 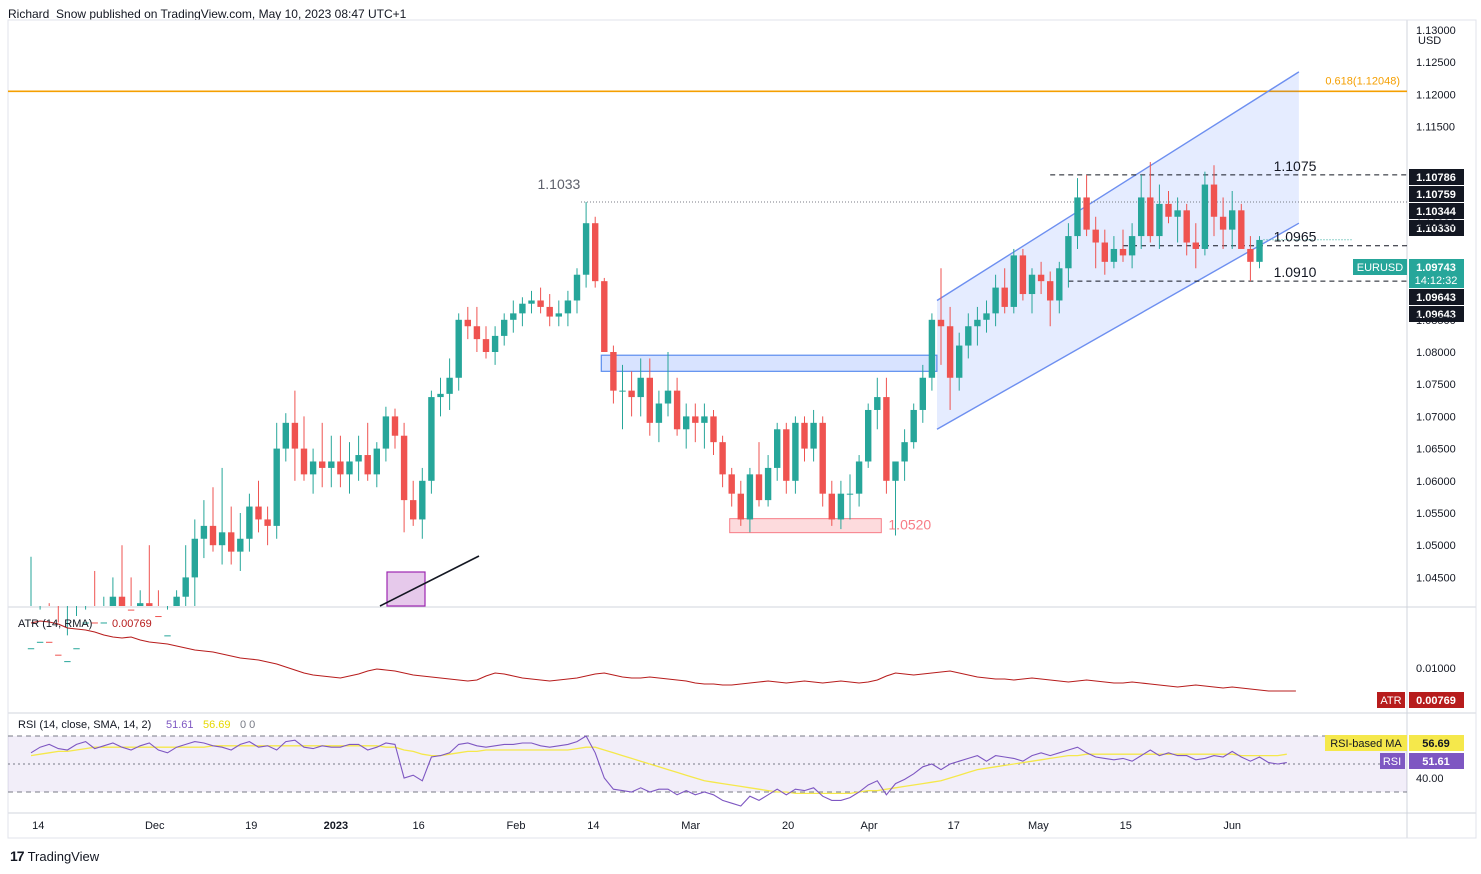 What do you see at coordinates (1366, 743) in the screenshot?
I see `rsi-ma-badge` at bounding box center [1366, 743].